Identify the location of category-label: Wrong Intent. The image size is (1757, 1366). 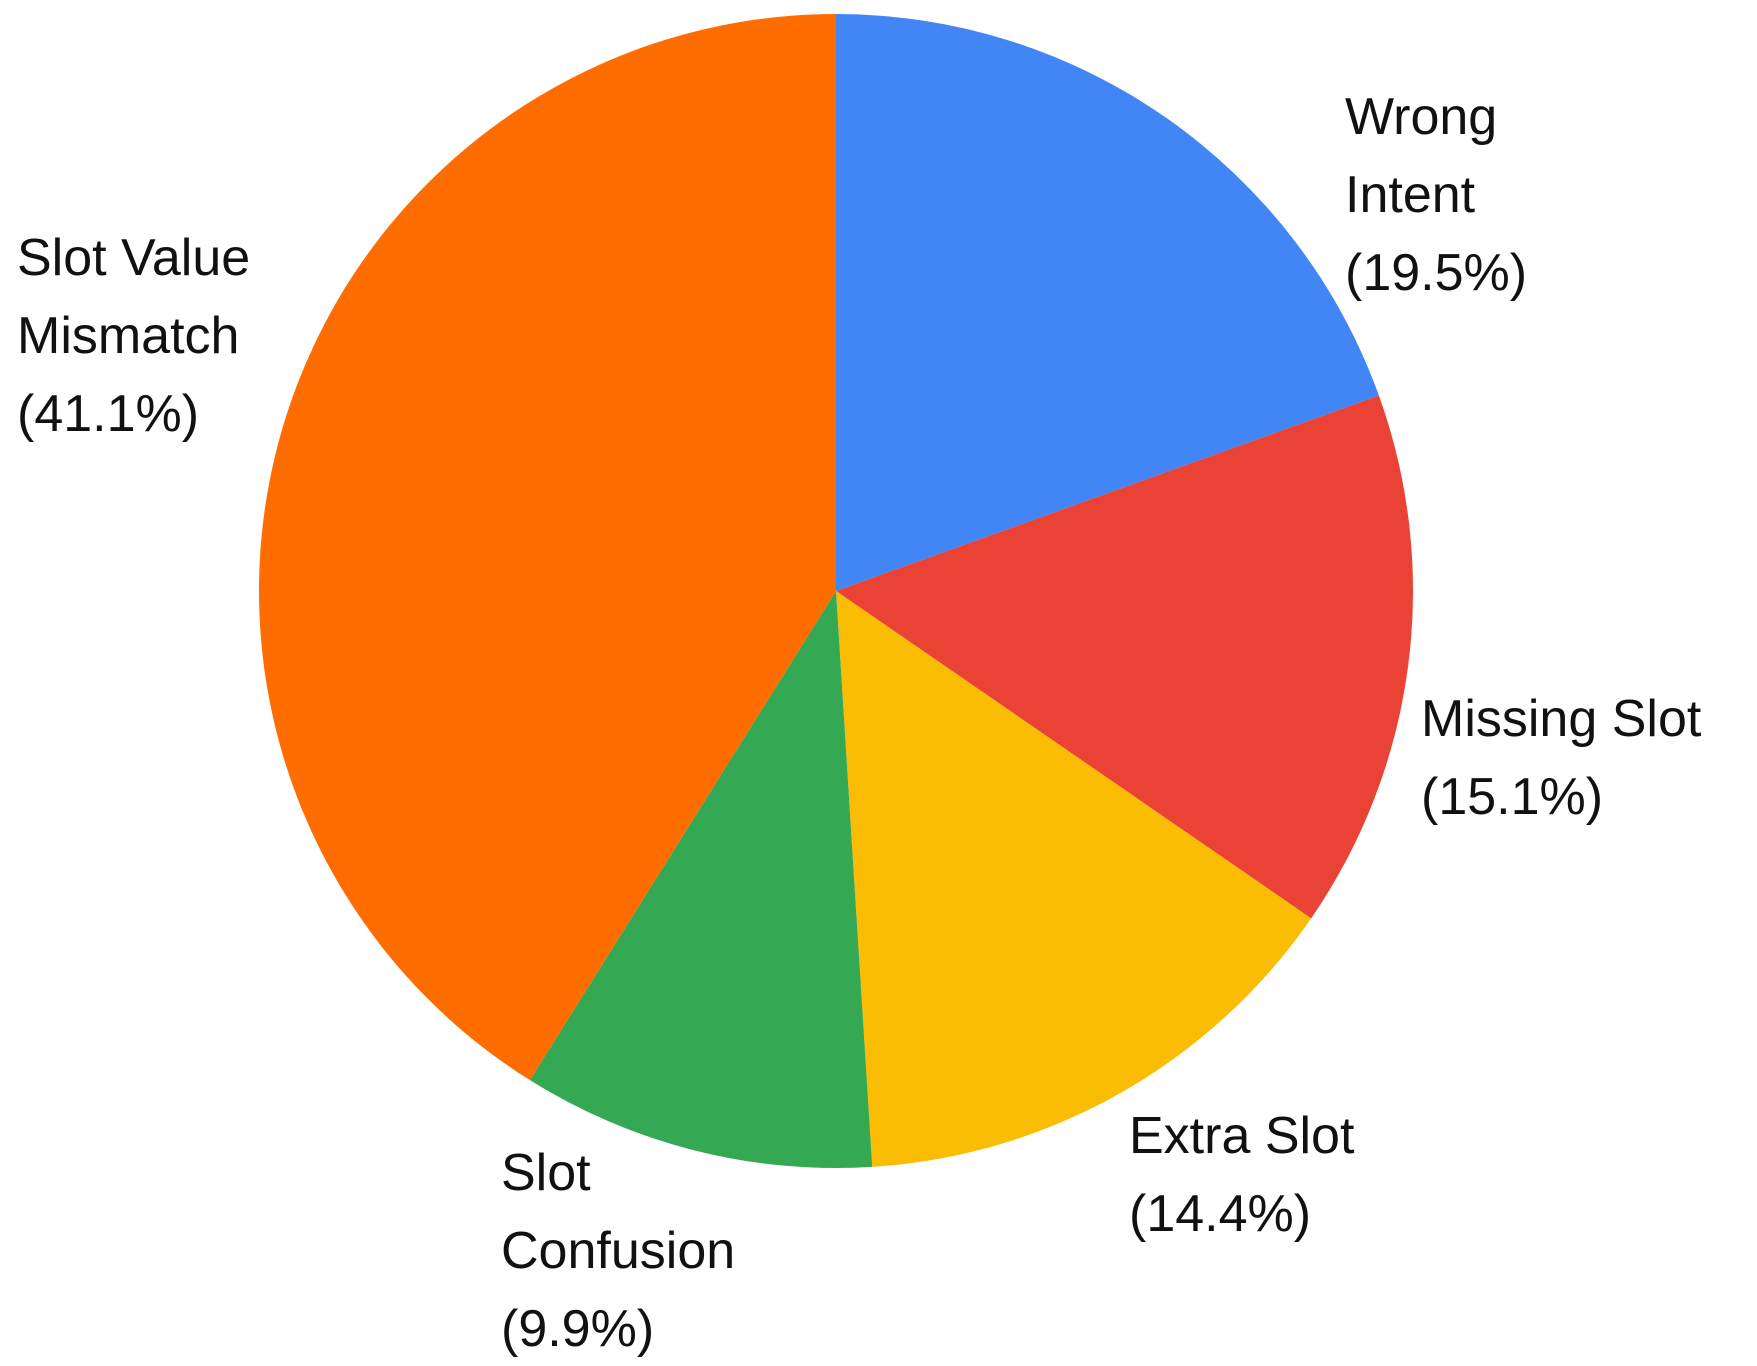
(1421, 156).